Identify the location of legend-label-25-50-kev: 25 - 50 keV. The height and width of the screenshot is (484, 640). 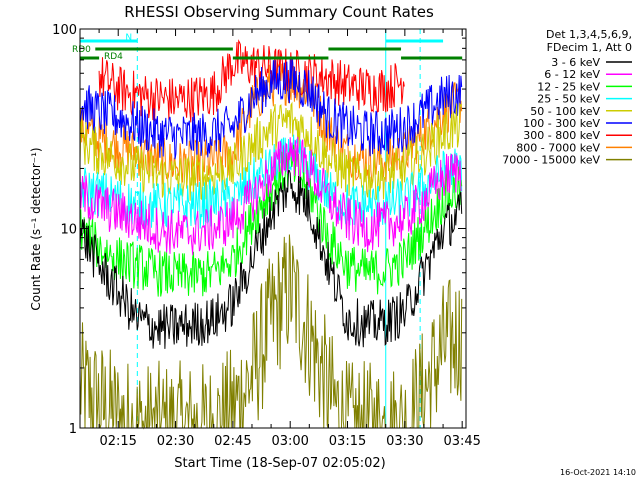
(568, 99).